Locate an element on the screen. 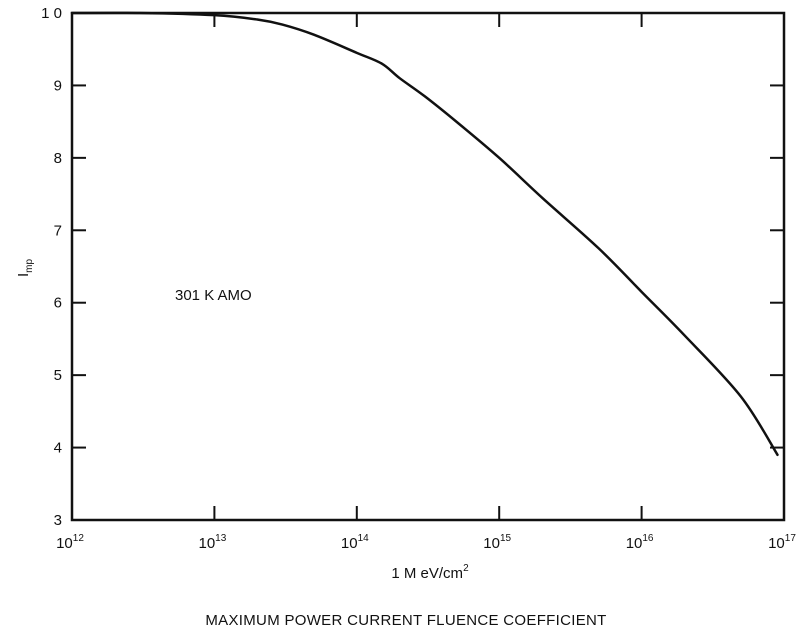  x-tick-label: 1015 is located at coordinates (497, 542).